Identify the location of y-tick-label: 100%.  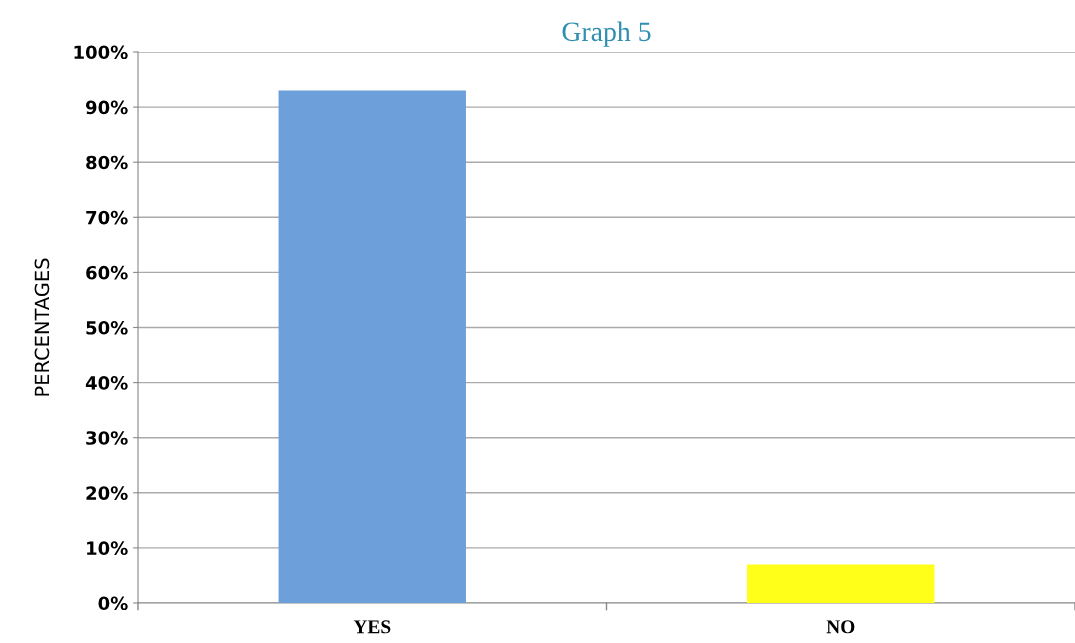
(101, 52).